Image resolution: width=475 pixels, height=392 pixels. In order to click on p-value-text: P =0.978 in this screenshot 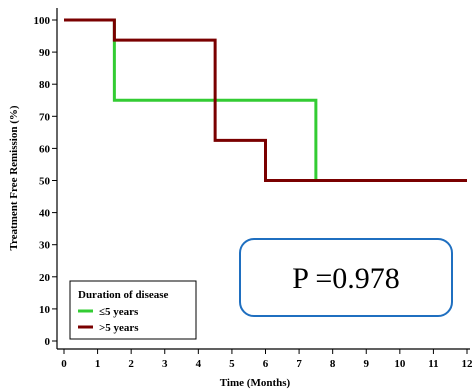, I will do `click(346, 278)`.